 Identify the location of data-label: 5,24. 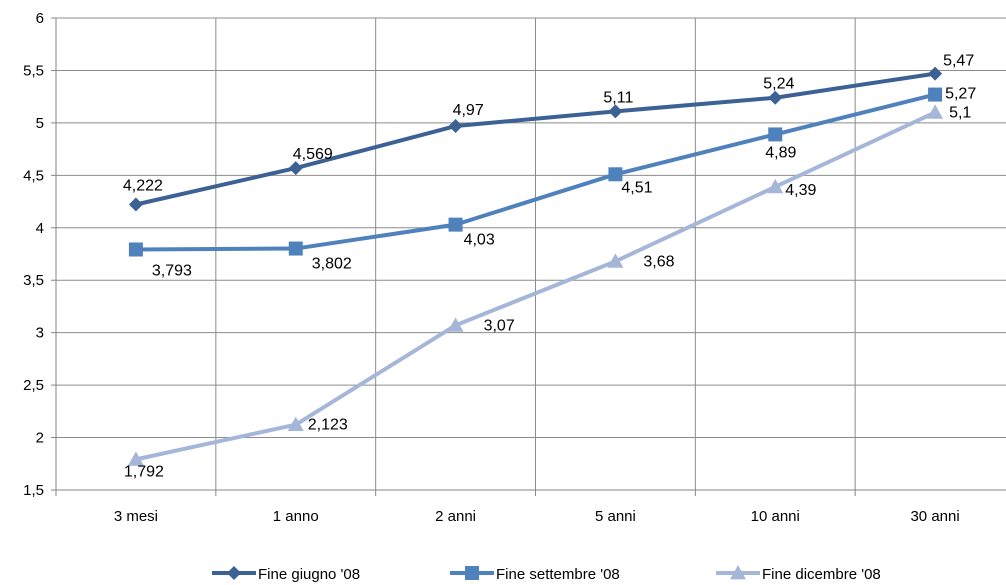
(778, 84).